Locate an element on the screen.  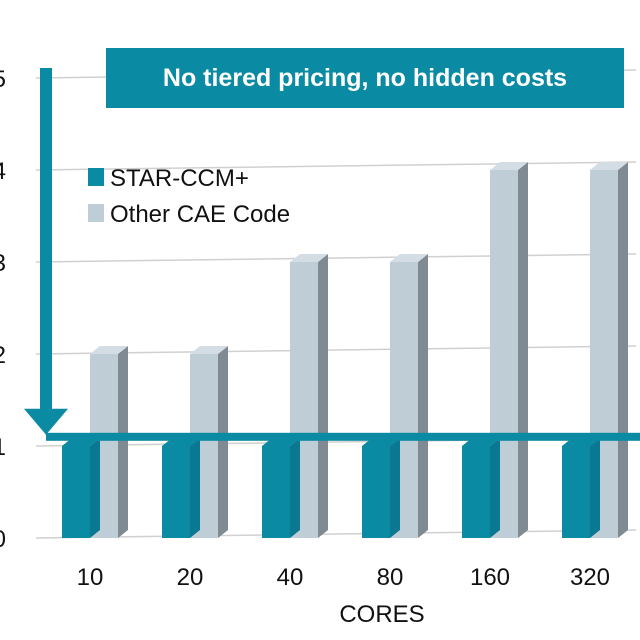
down-arrow-group is located at coordinates (46, 251).